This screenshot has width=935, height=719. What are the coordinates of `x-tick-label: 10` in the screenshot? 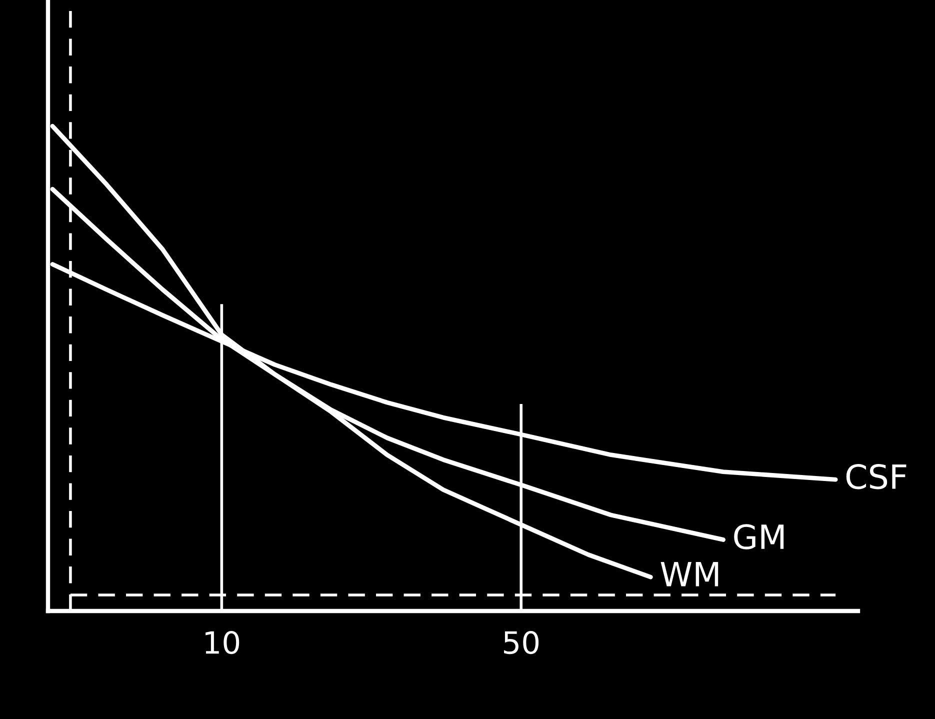 It's located at (223, 642).